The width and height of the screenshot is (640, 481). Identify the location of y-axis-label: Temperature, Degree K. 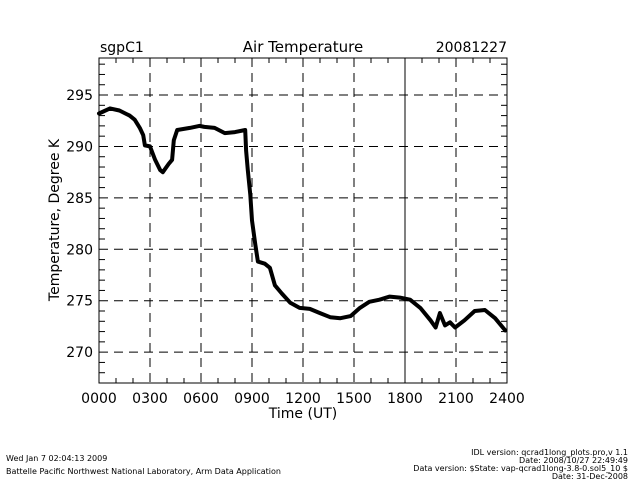
(55, 220).